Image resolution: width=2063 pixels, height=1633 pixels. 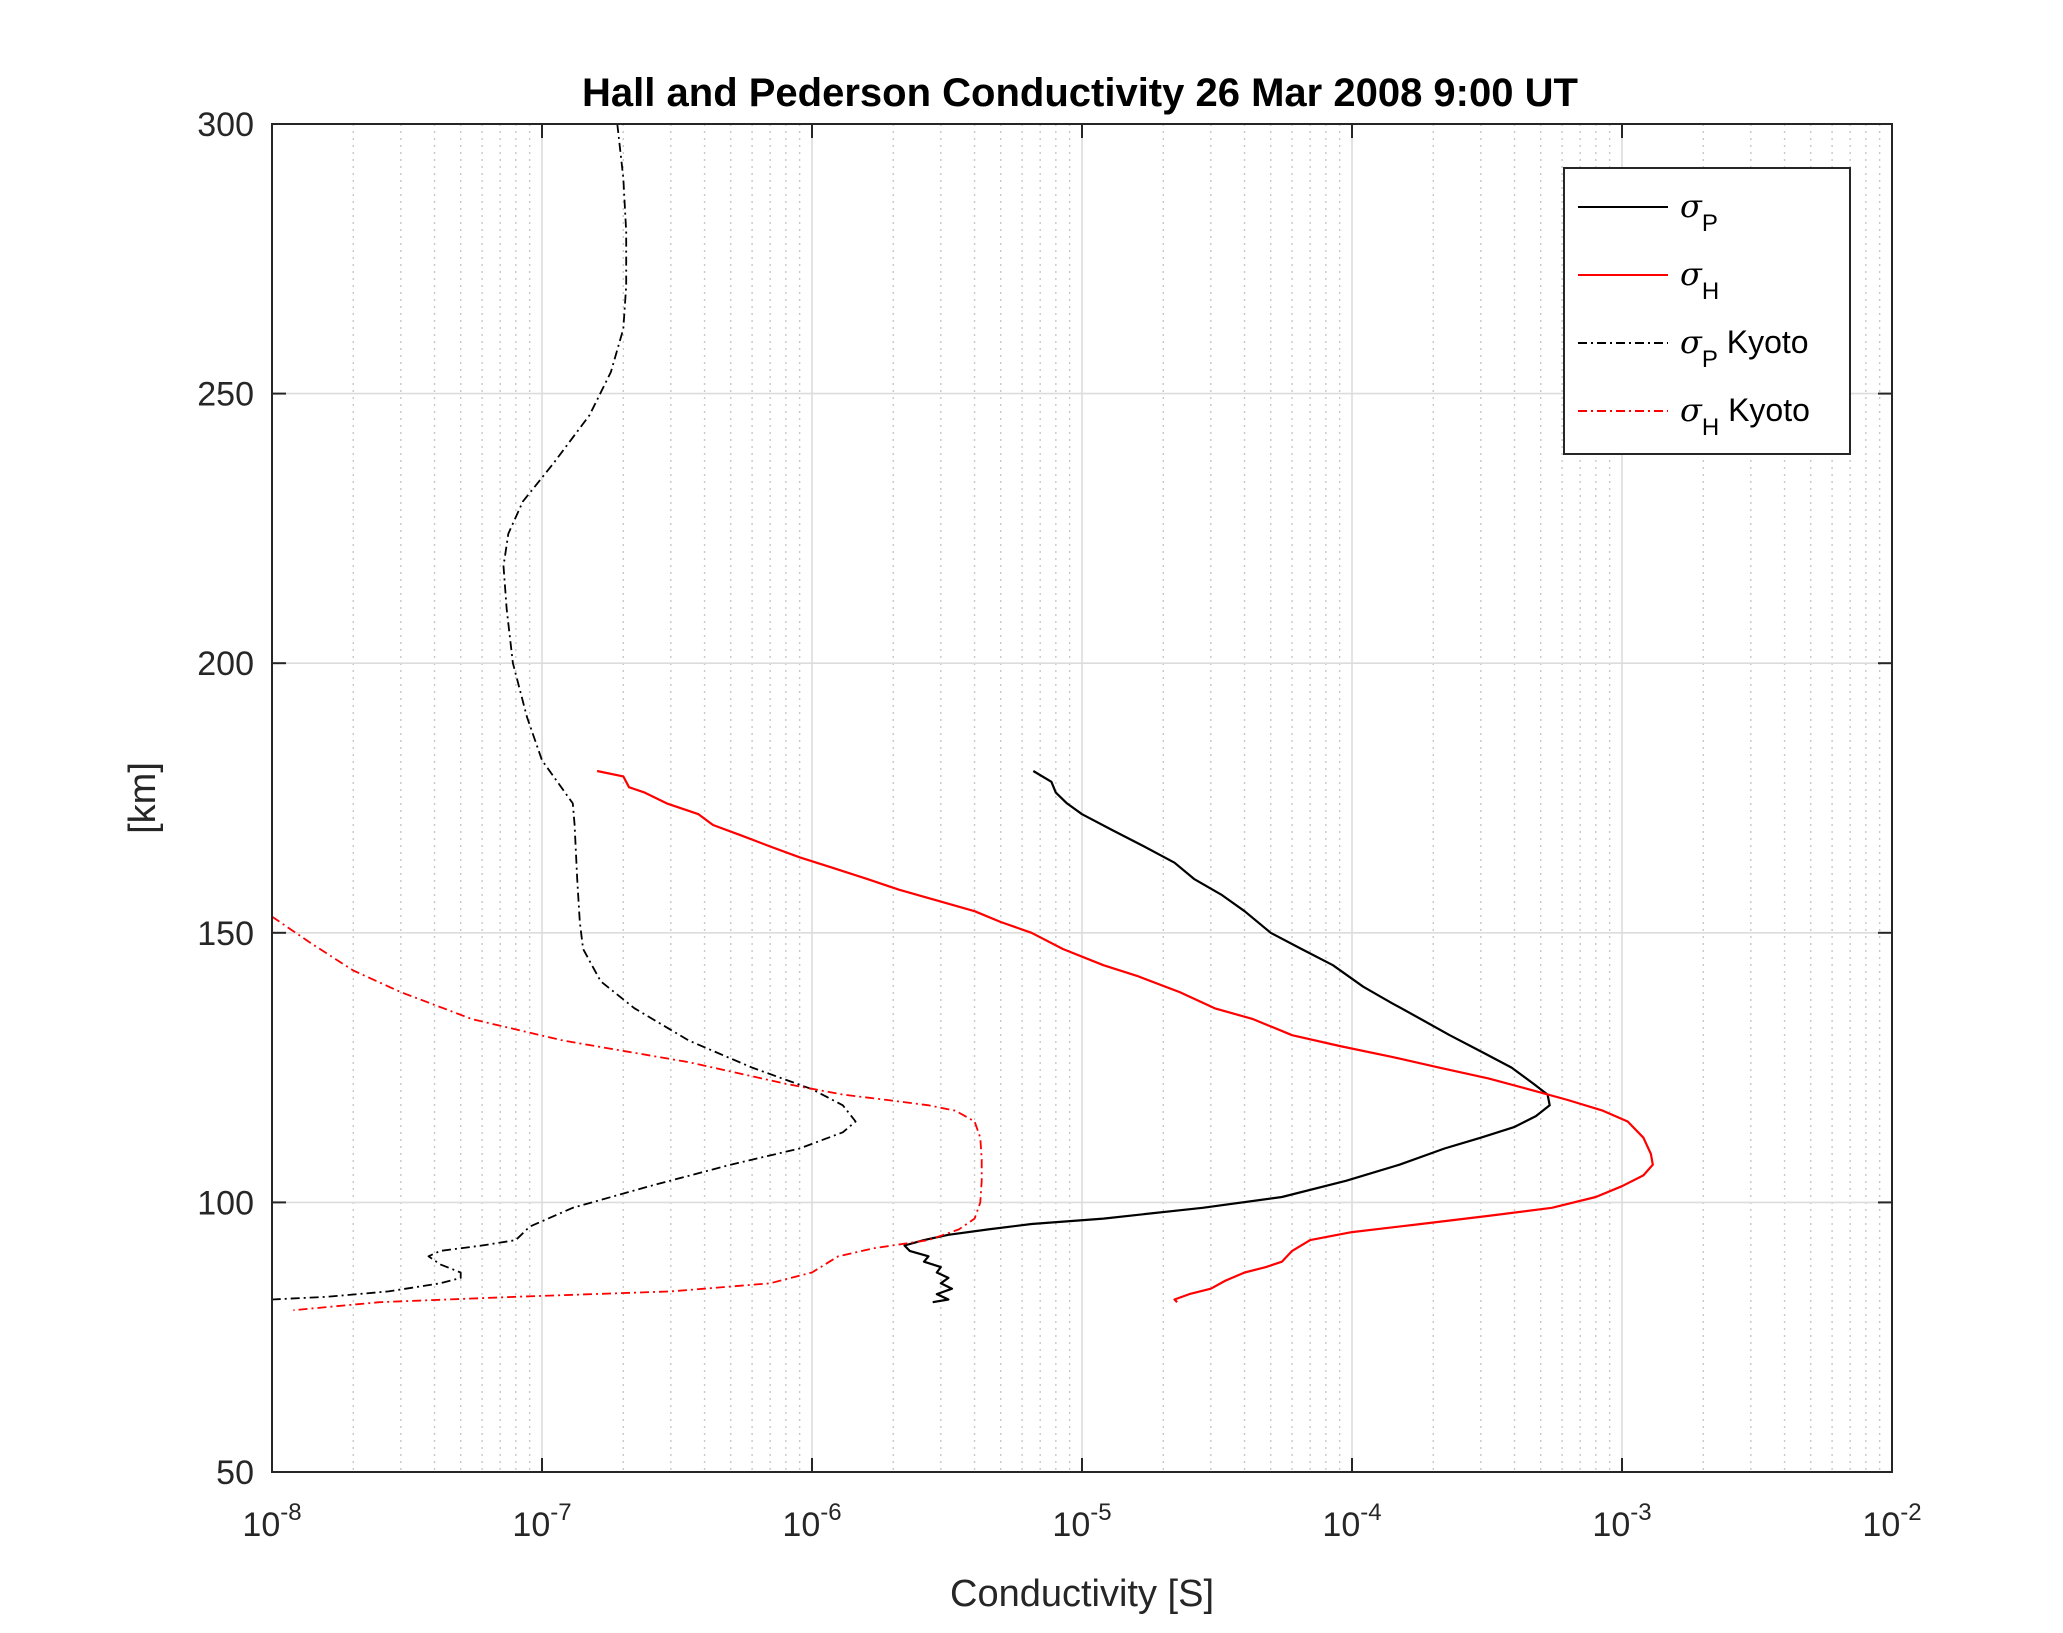 I want to click on x-tick-label: 10⁻⁵, so click(x=1081, y=1521).